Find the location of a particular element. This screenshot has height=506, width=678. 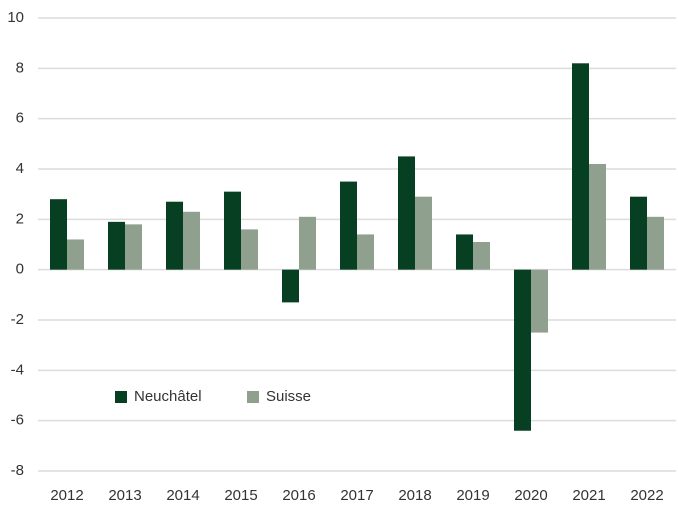

x-tick-label: 2019 is located at coordinates (472, 495).